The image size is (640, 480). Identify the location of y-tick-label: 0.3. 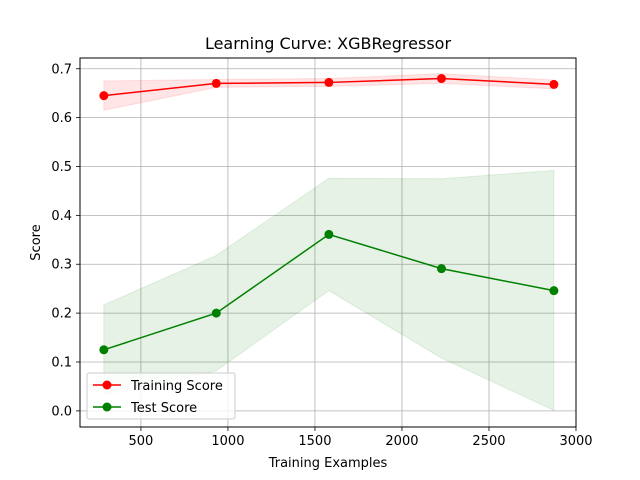
(61, 265).